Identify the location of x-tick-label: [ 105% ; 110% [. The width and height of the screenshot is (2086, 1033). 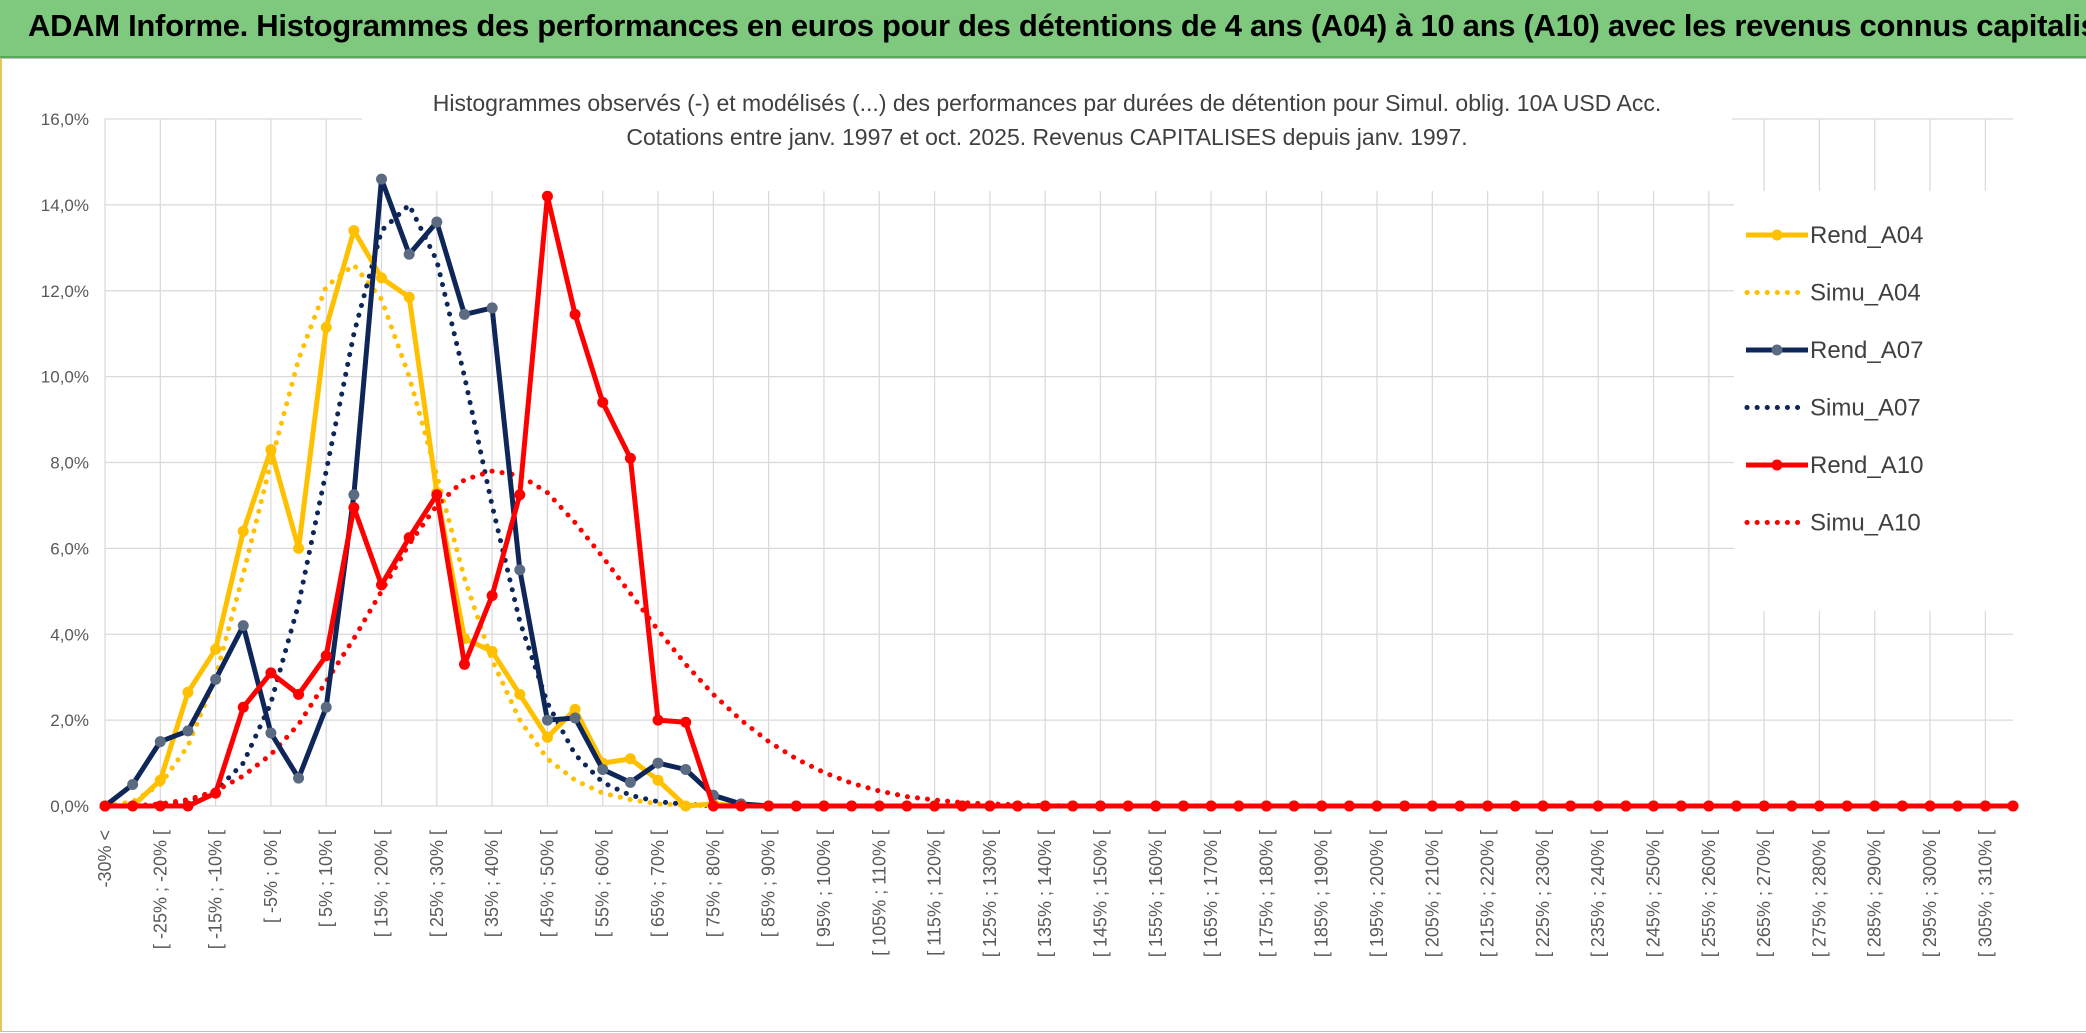
(879, 893).